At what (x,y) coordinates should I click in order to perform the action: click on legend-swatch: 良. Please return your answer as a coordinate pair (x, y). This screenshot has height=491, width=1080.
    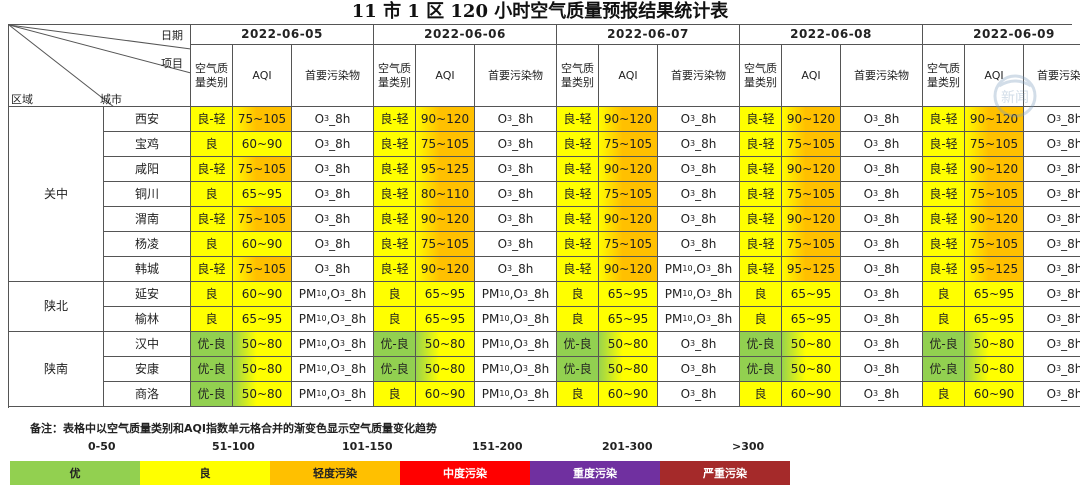
    Looking at the image, I should click on (205, 473).